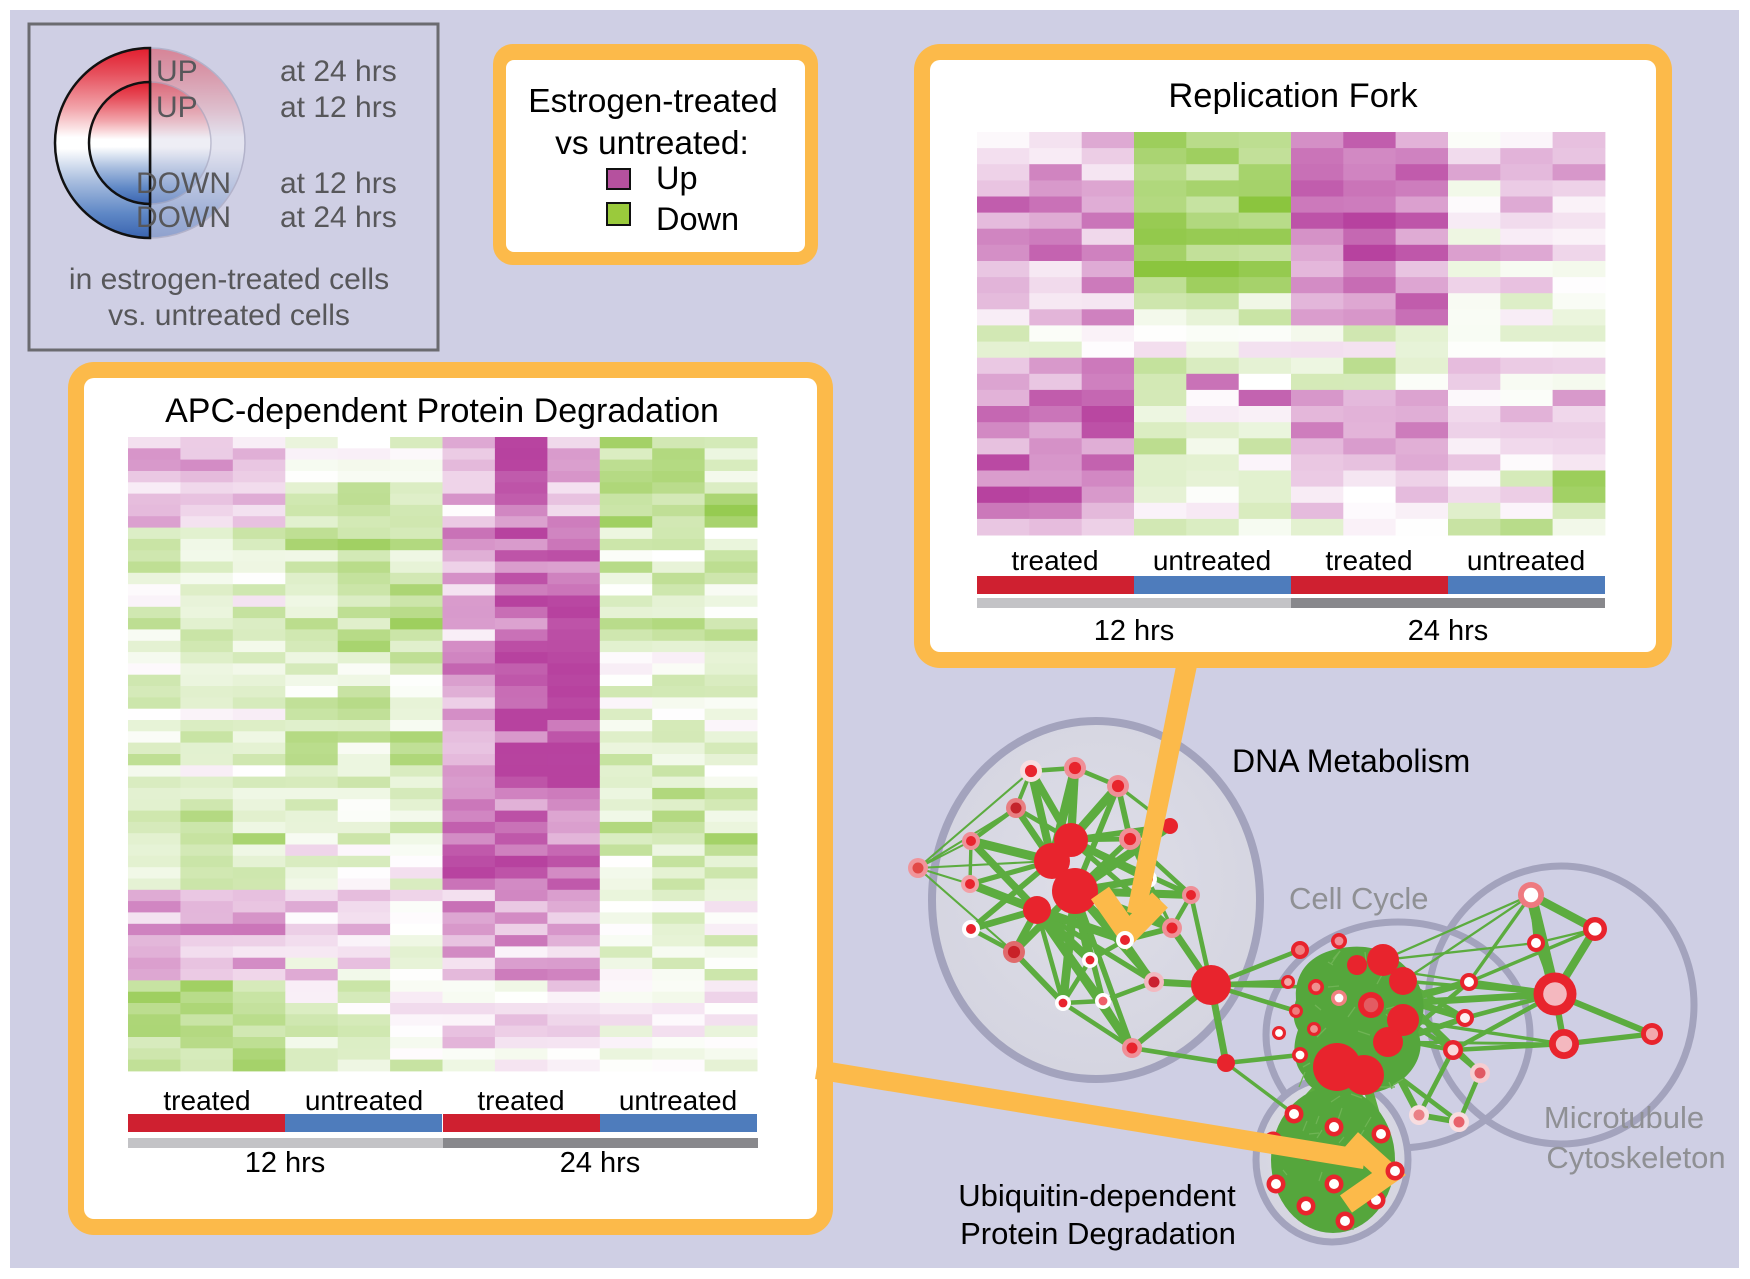 The width and height of the screenshot is (1750, 1279). Describe the element at coordinates (442, 411) in the screenshot. I see `svg-text:APC-dependent Protein Degradat: APC-dependent Protein Degradation` at that location.